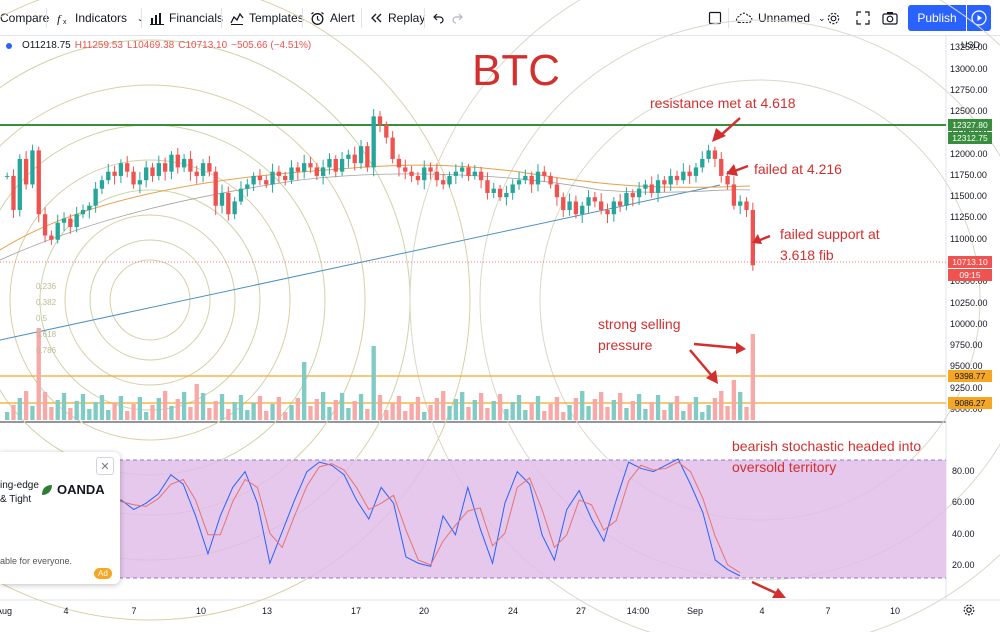 The width and height of the screenshot is (1000, 632). What do you see at coordinates (892, 18) in the screenshot?
I see `snapshot-button` at bounding box center [892, 18].